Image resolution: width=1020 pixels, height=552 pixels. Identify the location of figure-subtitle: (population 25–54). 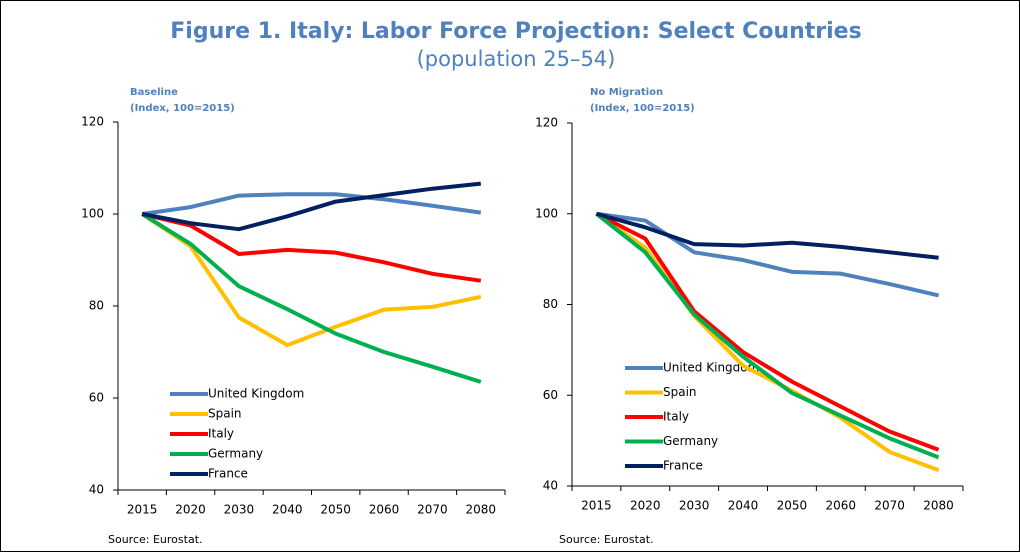
(516, 59).